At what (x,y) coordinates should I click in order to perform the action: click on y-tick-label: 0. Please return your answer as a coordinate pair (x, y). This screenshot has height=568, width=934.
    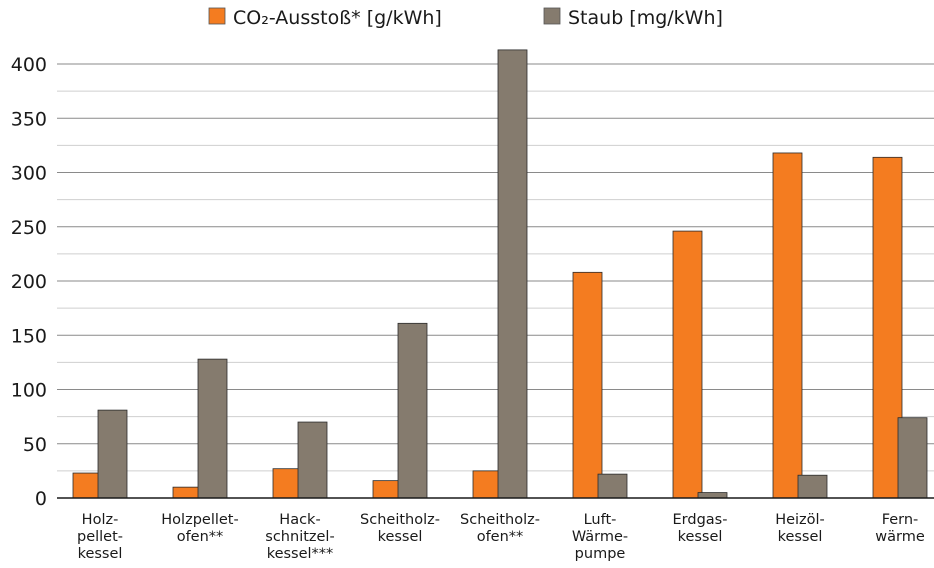
    Looking at the image, I should click on (41, 499).